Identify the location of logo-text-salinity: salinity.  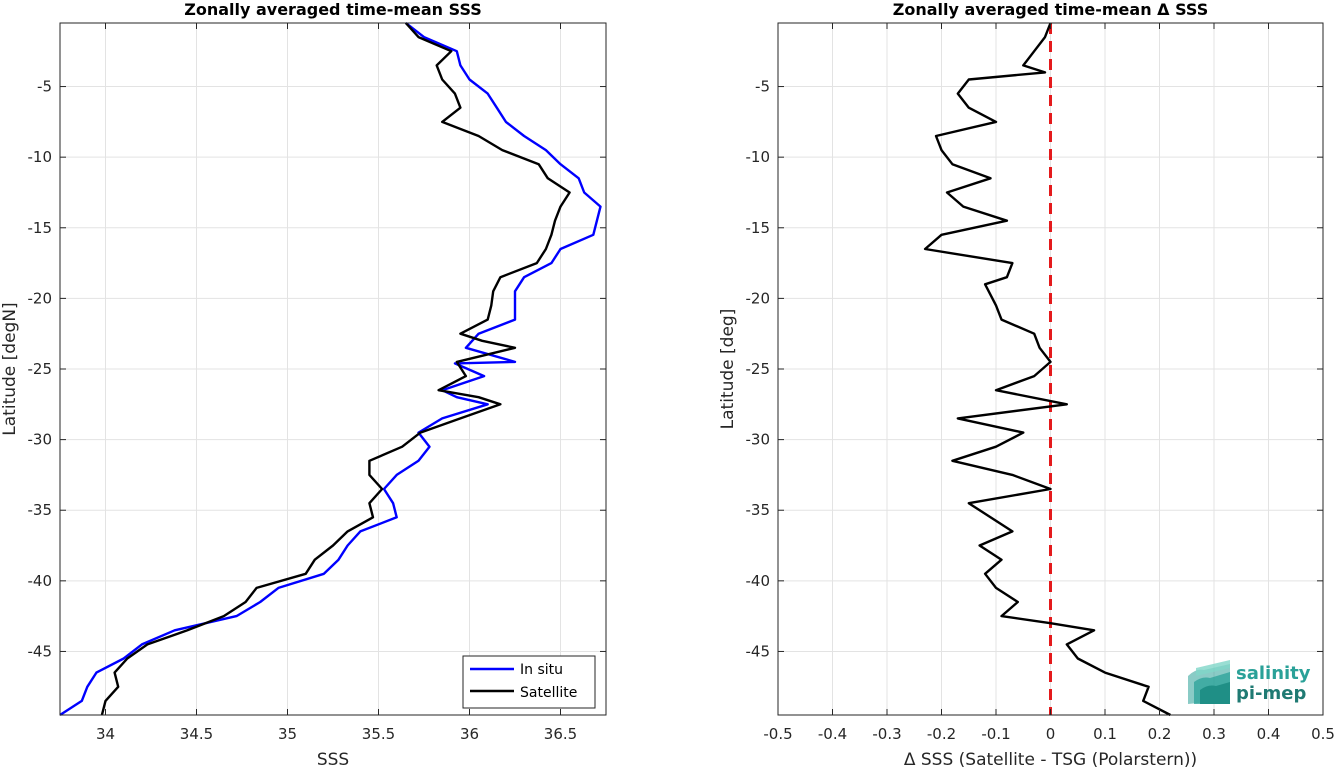
(1273, 673).